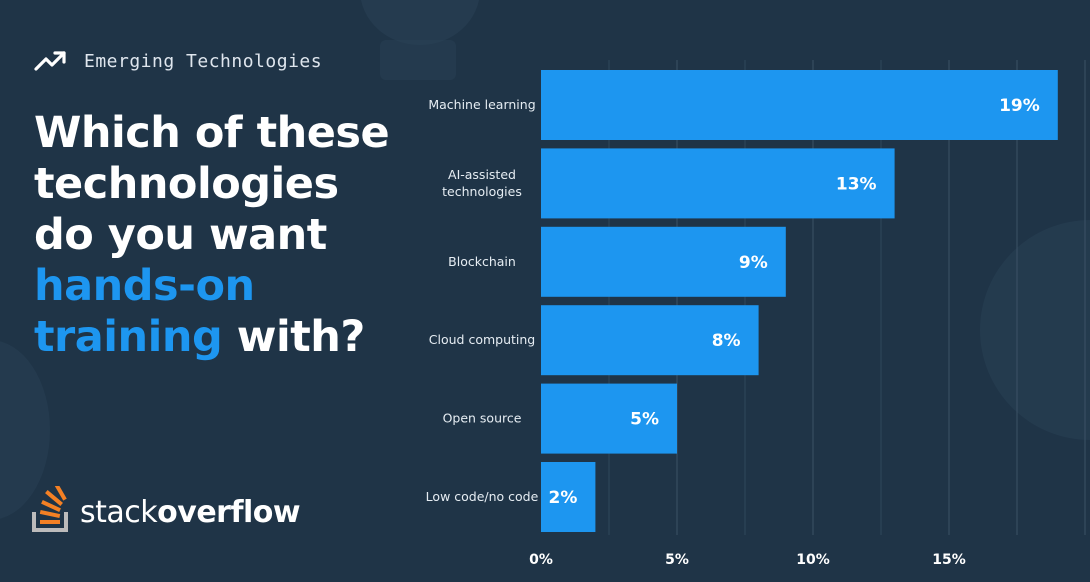  What do you see at coordinates (726, 341) in the screenshot?
I see `bar-value-label: 8%` at bounding box center [726, 341].